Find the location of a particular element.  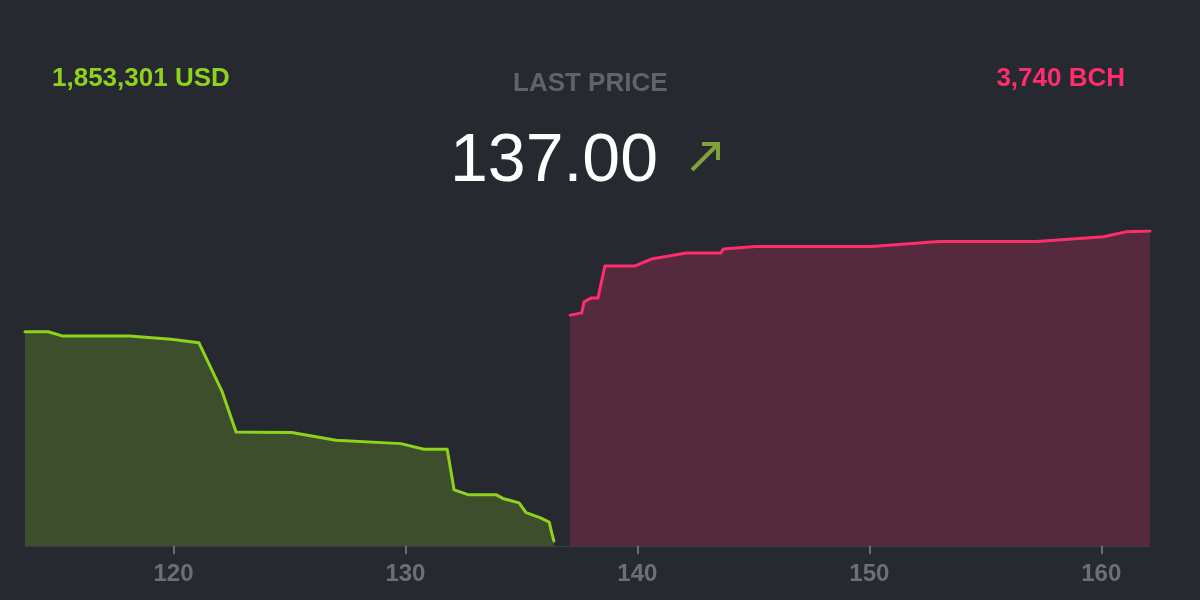

x-tick-label: 160 is located at coordinates (1101, 572).